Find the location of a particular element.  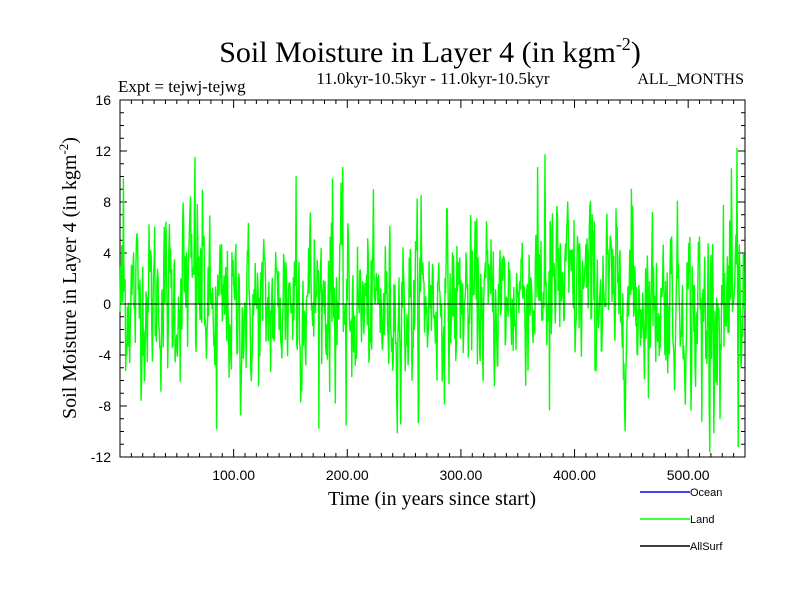

x-tick-label: 500.00 is located at coordinates (688, 475).